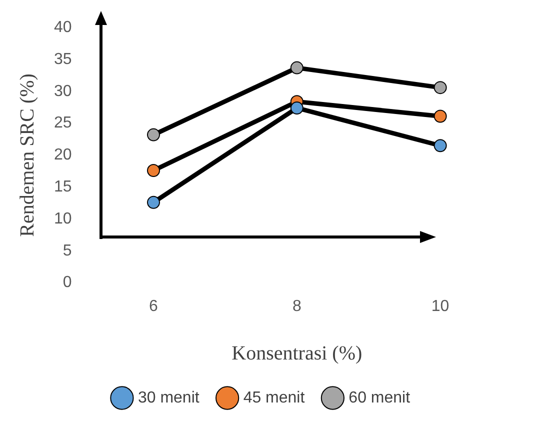  Describe the element at coordinates (297, 353) in the screenshot. I see `x-axis-title: Konsentrasi (%)` at that location.